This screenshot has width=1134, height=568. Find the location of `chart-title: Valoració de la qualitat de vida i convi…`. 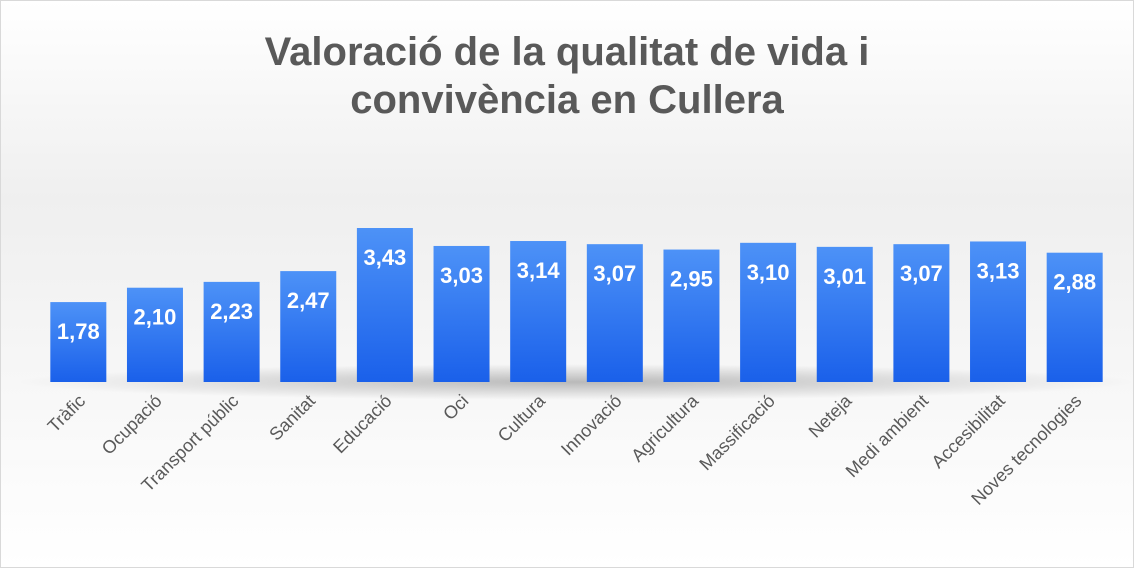

chart-title: Valoració de la qualitat de vida i convi… is located at coordinates (567, 76).